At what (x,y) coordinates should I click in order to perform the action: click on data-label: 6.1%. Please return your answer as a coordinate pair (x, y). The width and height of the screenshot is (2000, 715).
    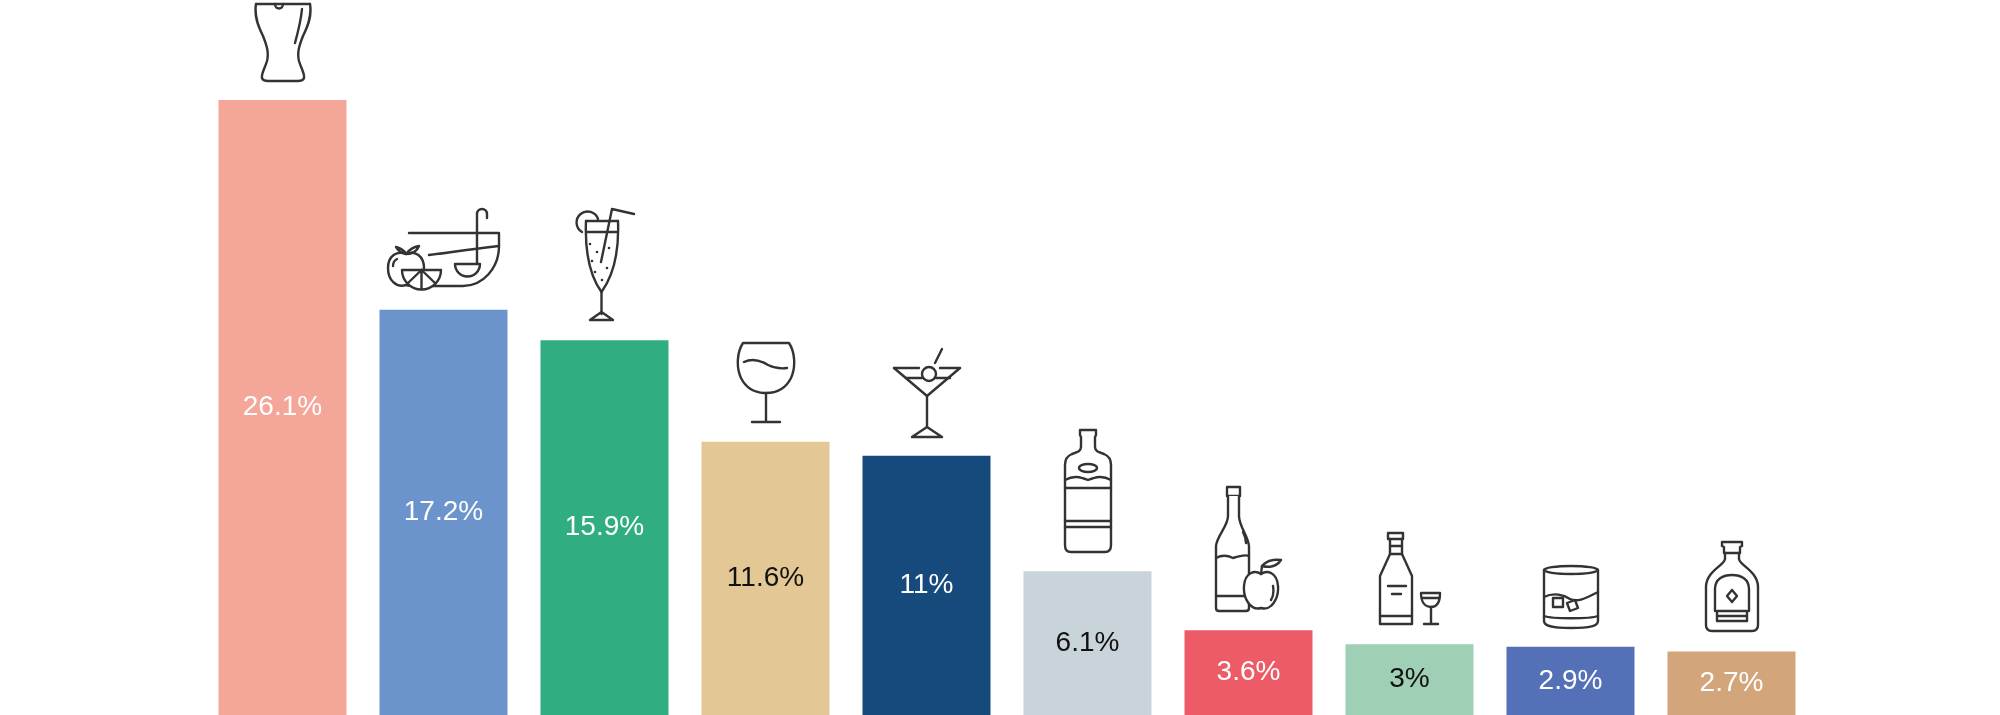
    Looking at the image, I should click on (1087, 641).